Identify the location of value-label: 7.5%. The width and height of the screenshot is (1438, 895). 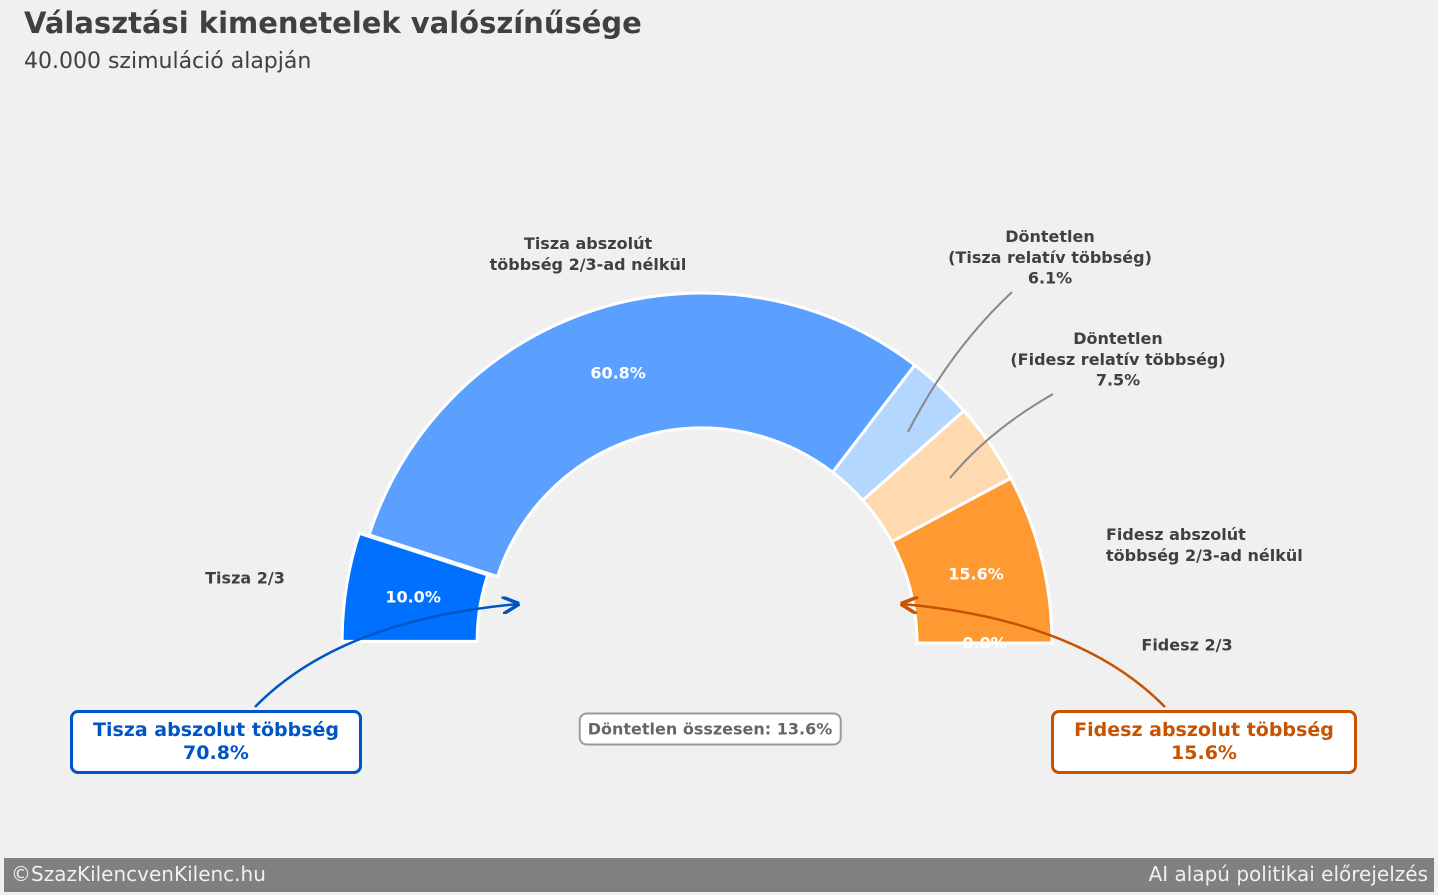
(1118, 380).